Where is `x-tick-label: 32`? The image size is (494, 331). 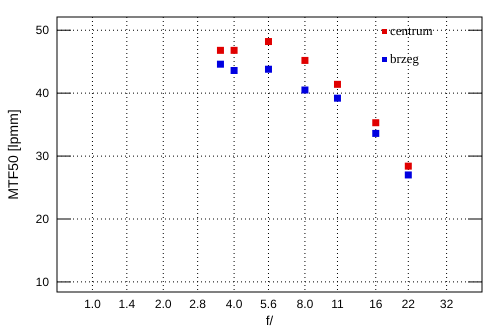 x-tick-label: 32 is located at coordinates (447, 304).